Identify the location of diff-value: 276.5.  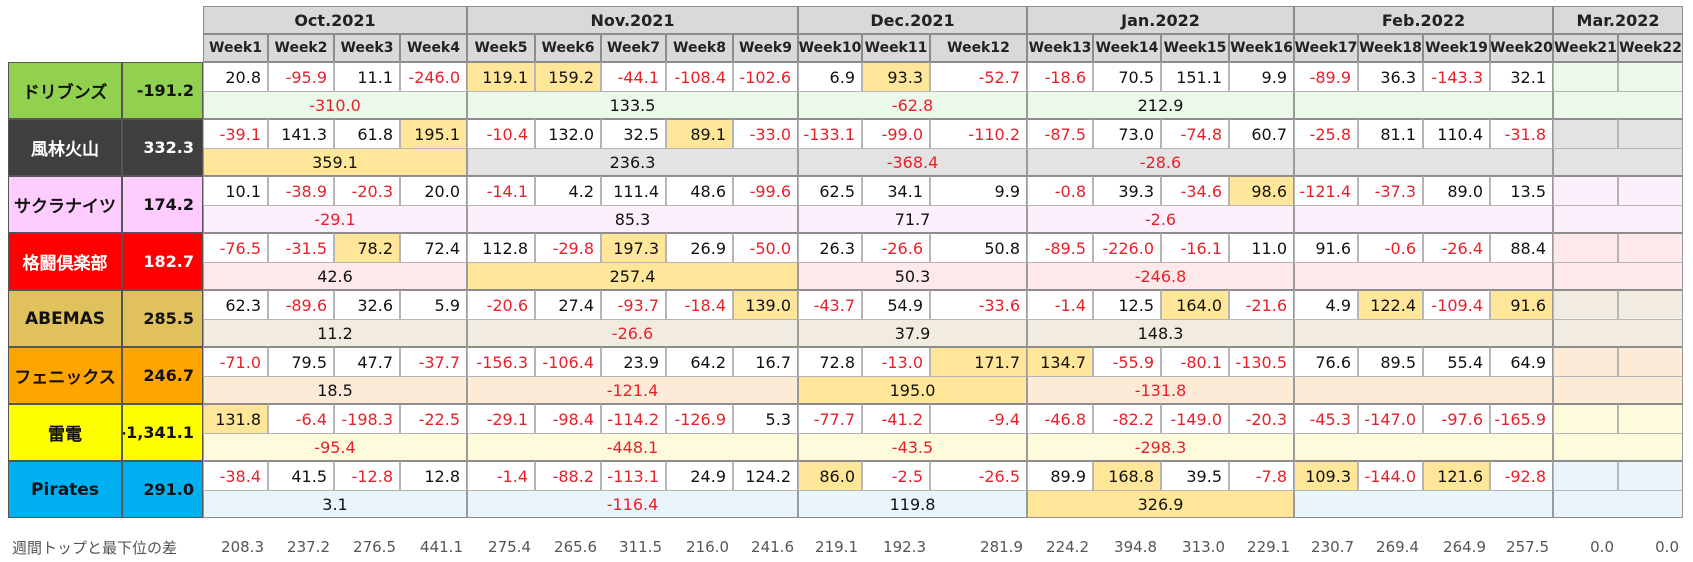
(374, 547).